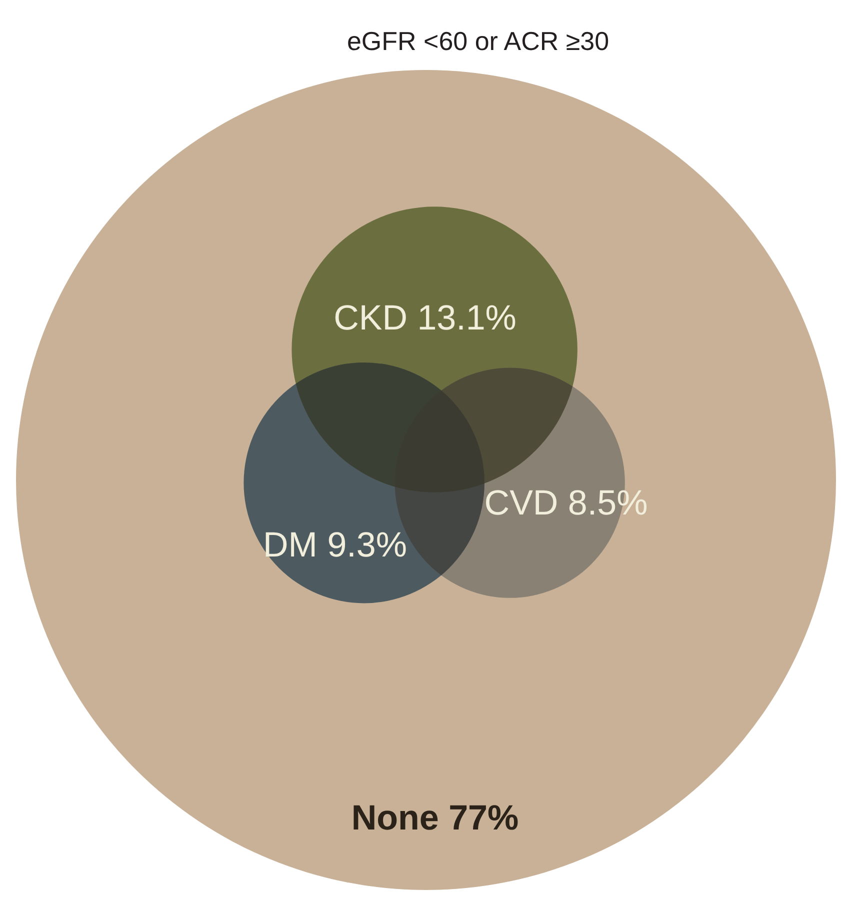 Image resolution: width=841 pixels, height=901 pixels. Describe the element at coordinates (367, 545) in the screenshot. I see `data-label: 9.3%` at that location.